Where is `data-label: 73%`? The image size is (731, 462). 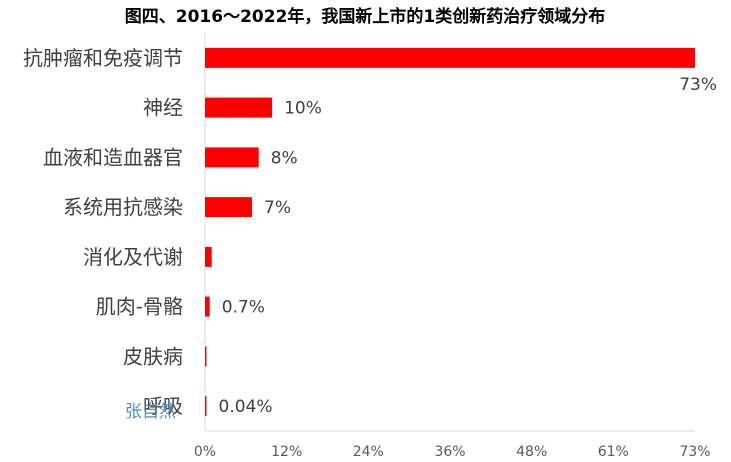 data-label: 73% is located at coordinates (698, 85).